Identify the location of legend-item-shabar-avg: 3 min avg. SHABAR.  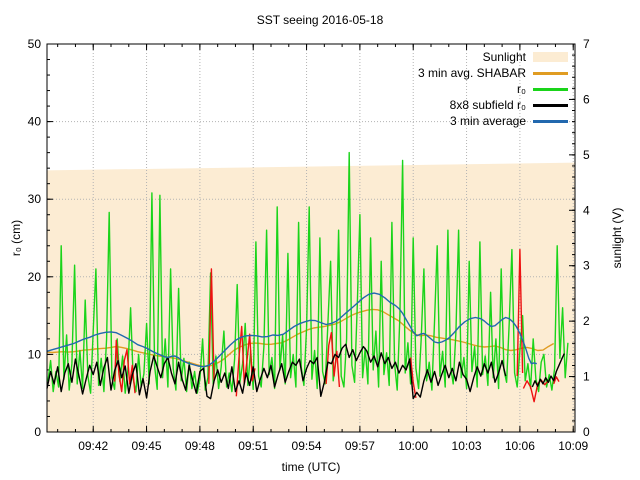
(434, 73).